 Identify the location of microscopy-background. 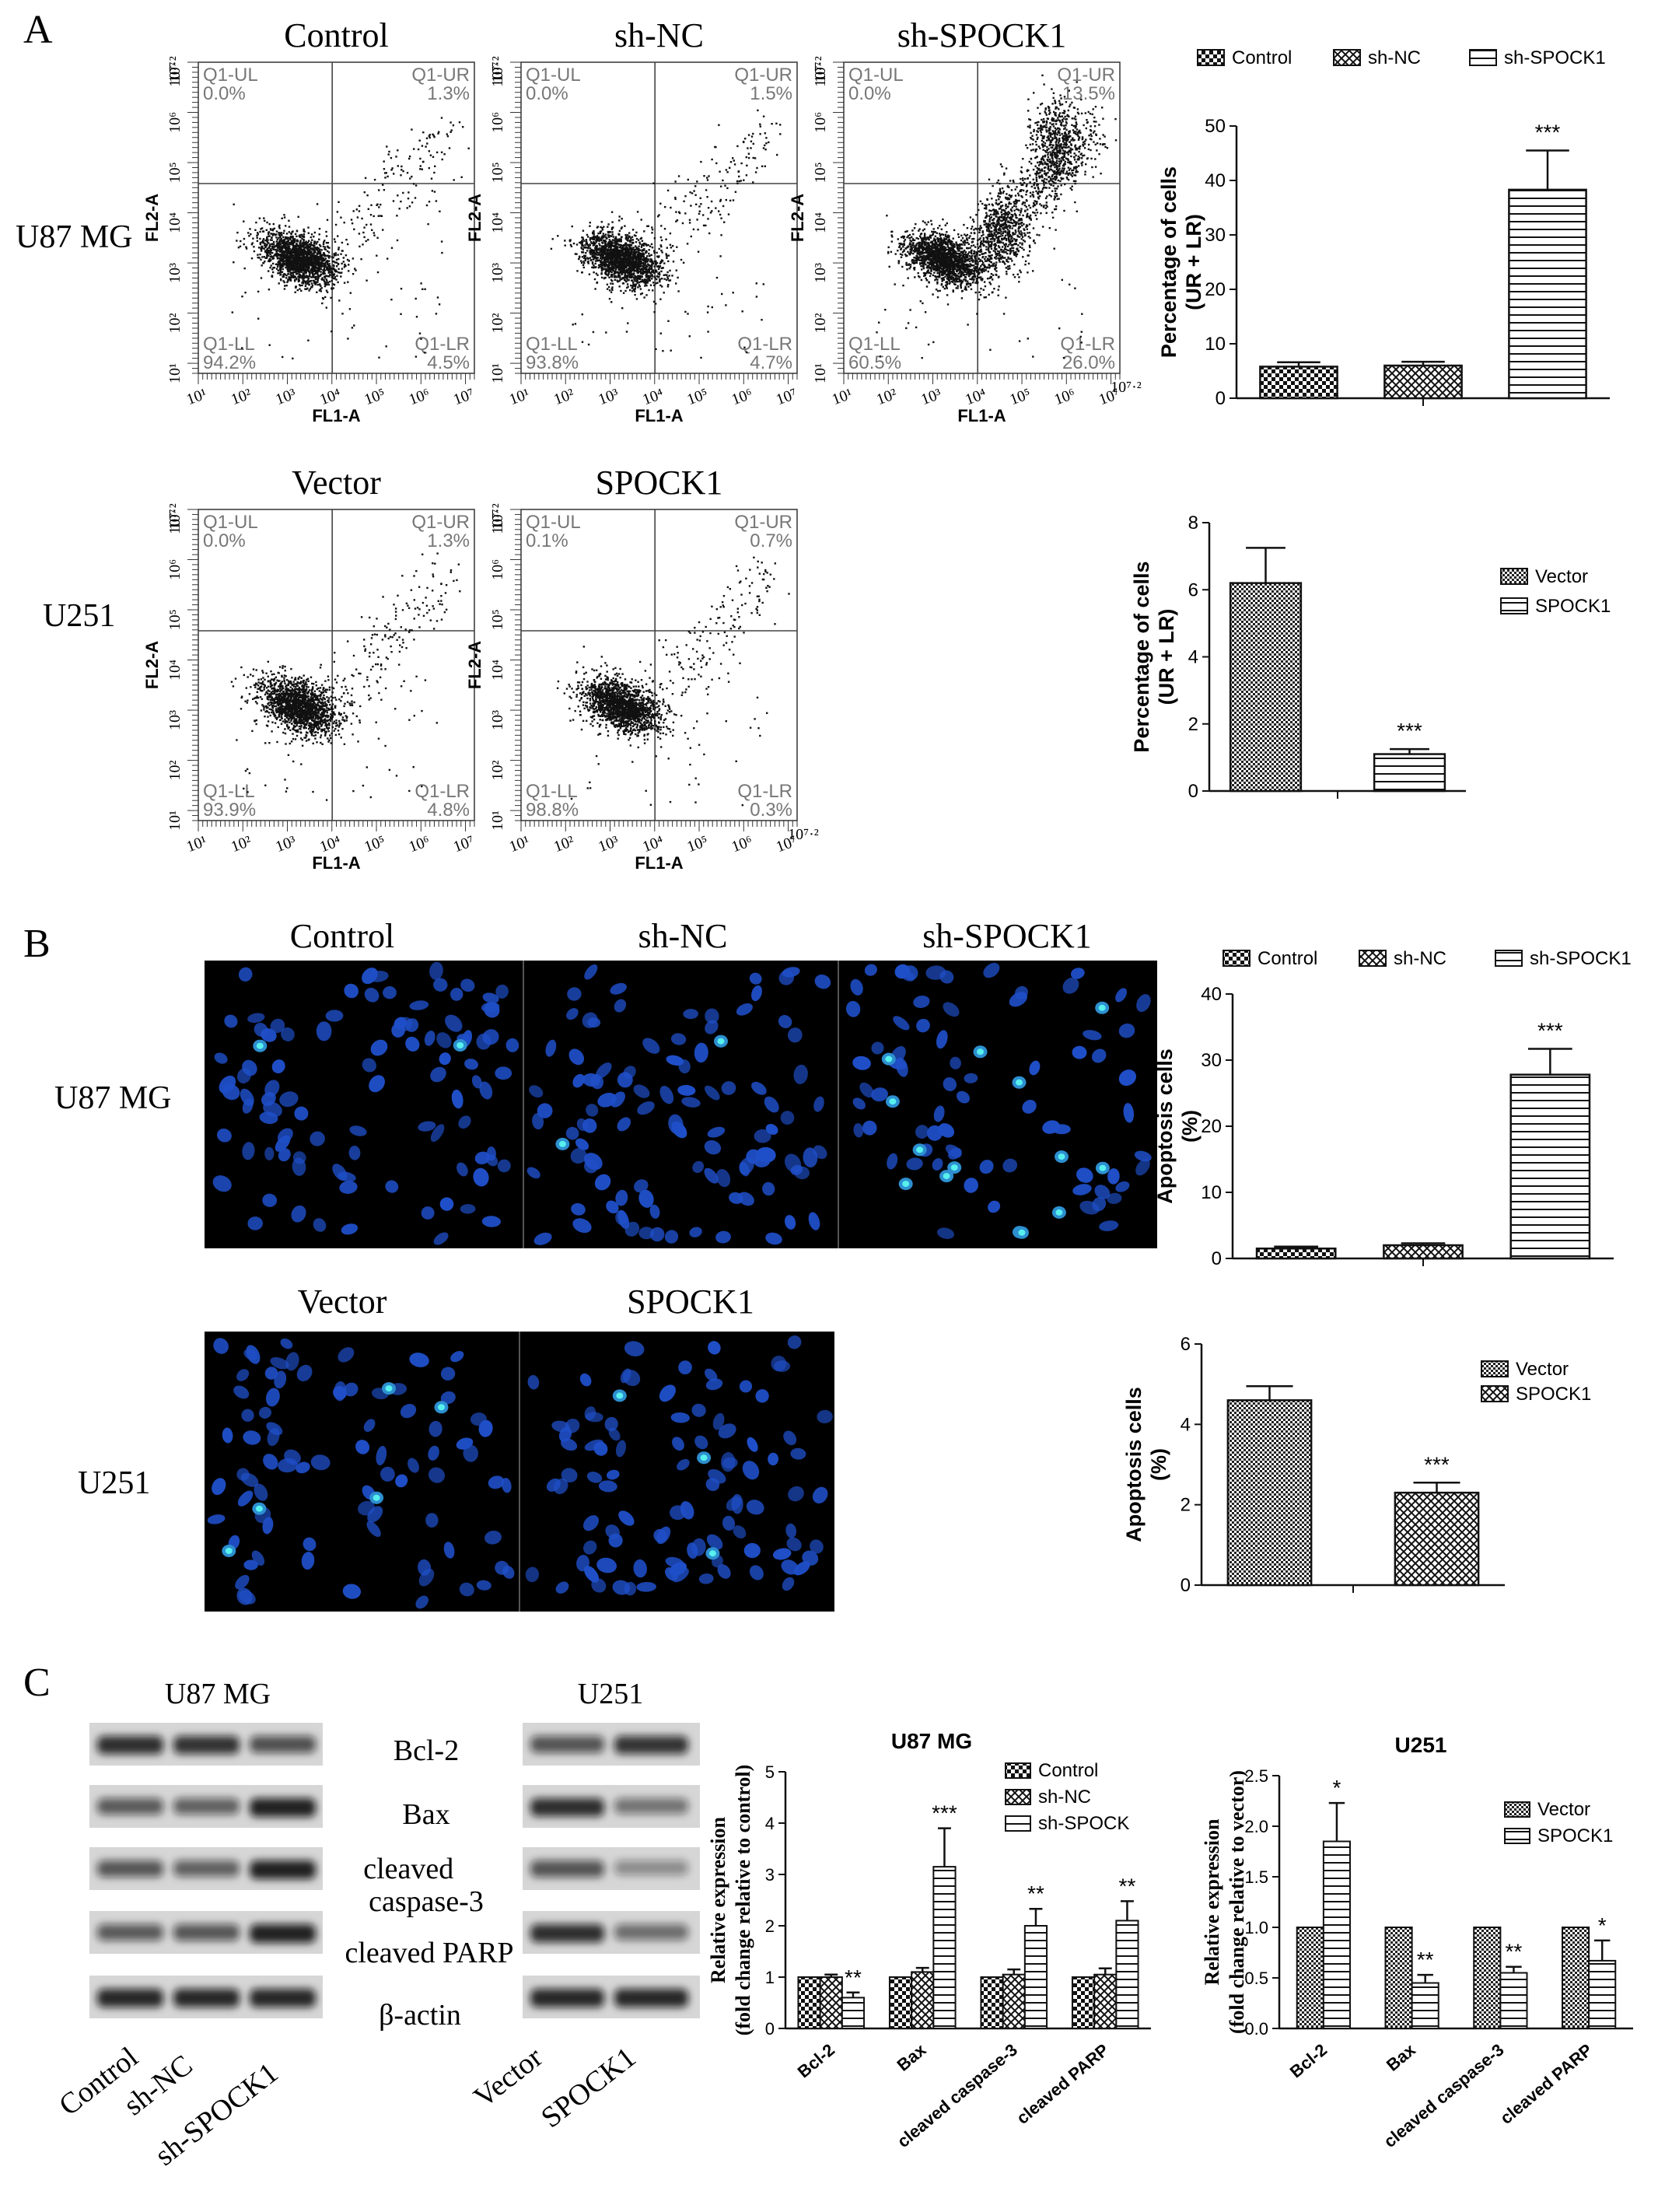
(364, 1104).